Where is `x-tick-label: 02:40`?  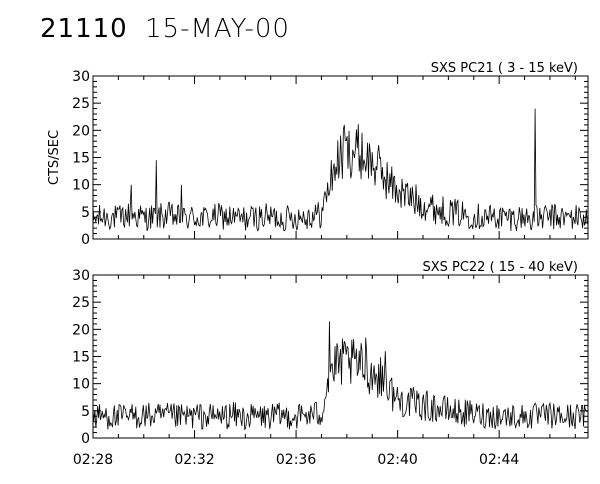
x-tick-label: 02:40 is located at coordinates (397, 460).